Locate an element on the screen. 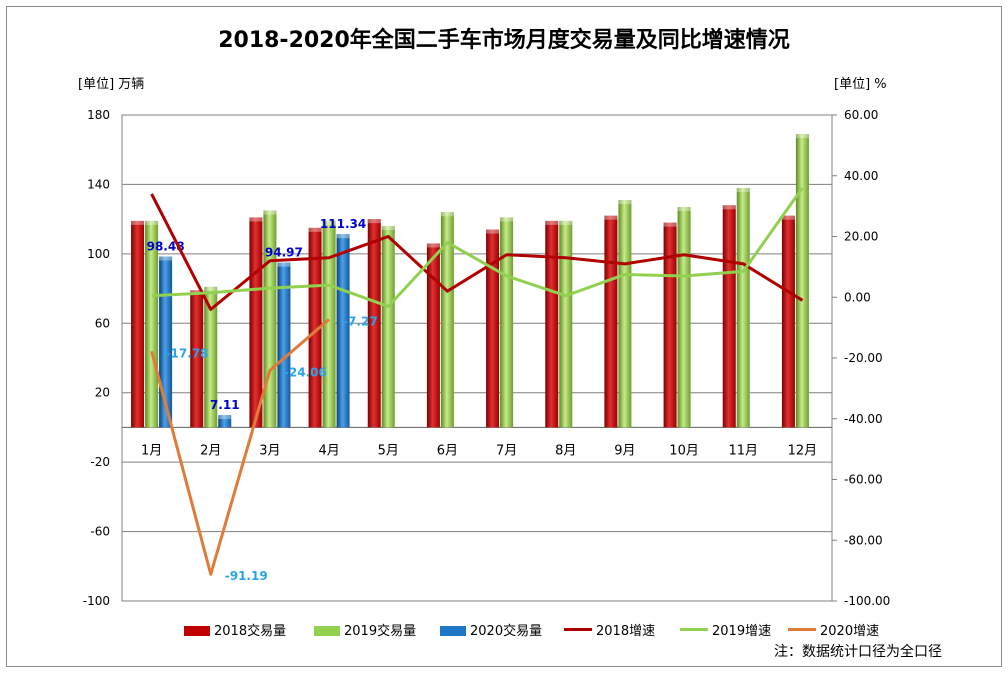 The width and height of the screenshot is (1008, 673). right-tick-label: 0.00 is located at coordinates (857, 297).